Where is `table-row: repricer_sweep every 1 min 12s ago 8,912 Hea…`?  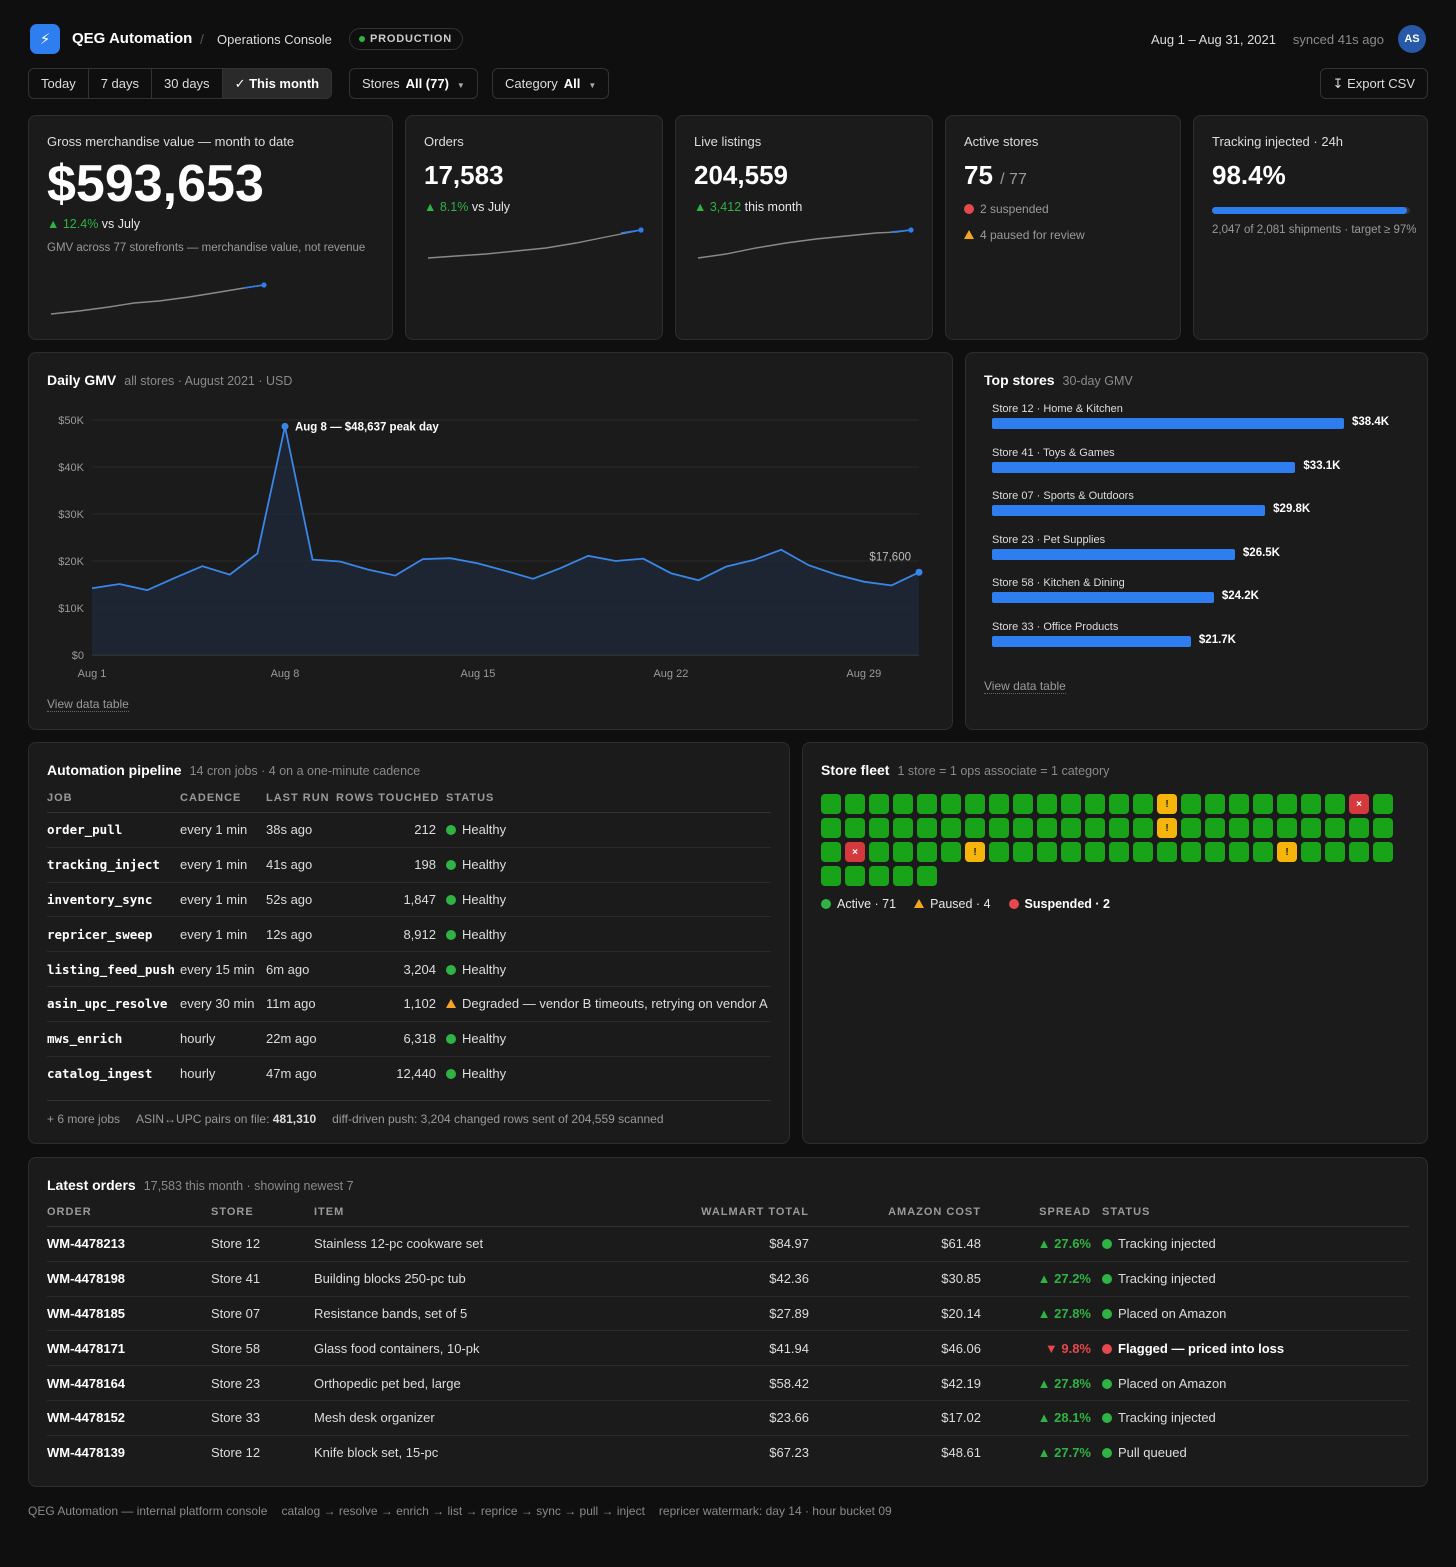
table-row: repricer_sweep every 1 min 12s ago 8,912 Hea… is located at coordinates (409, 934).